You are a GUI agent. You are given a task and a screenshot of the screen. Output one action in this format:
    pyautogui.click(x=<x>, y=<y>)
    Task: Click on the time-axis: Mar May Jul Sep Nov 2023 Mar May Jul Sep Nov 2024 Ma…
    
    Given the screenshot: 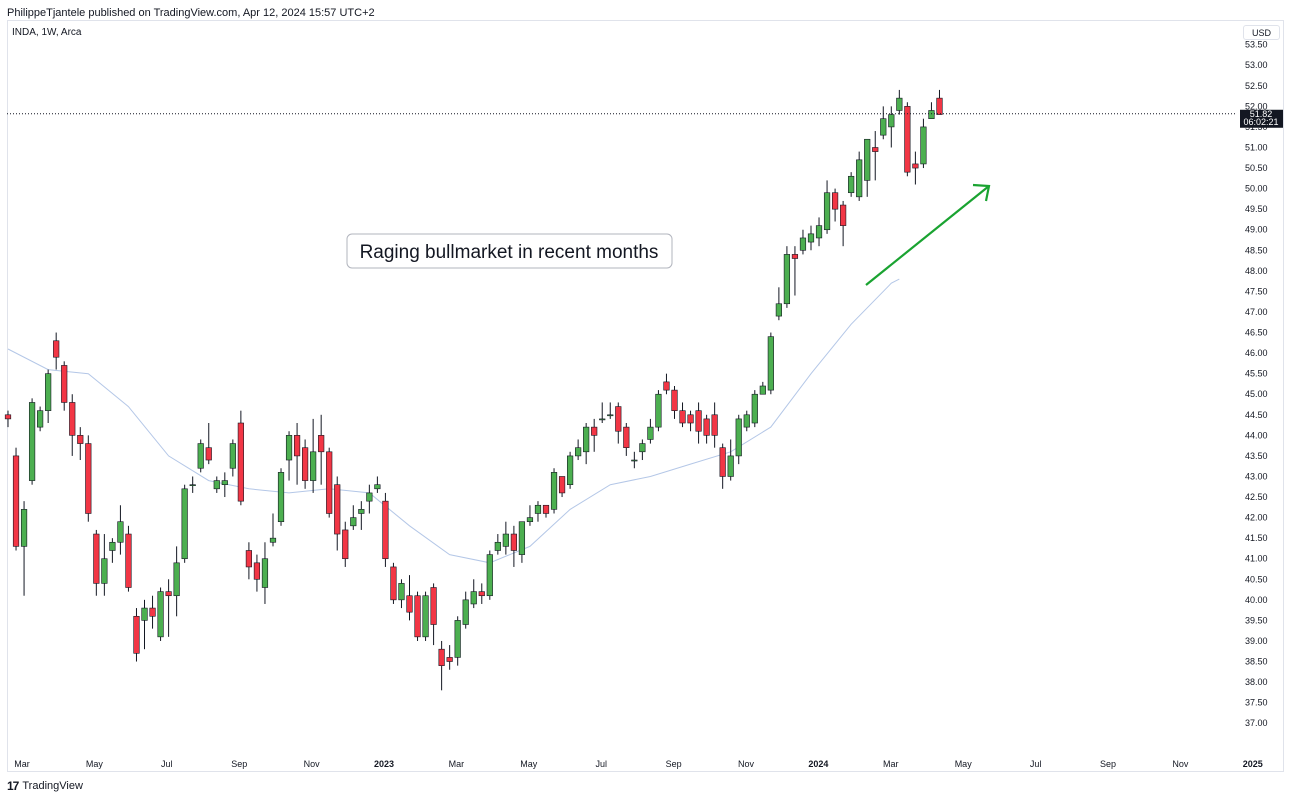 What is the action you would take?
    pyautogui.click(x=638, y=764)
    